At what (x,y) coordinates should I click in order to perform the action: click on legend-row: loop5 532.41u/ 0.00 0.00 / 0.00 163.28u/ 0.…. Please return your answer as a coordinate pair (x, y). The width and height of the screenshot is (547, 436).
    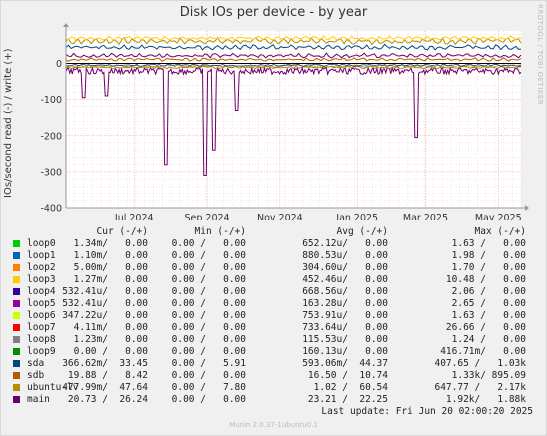
    Looking at the image, I should click on (275, 304).